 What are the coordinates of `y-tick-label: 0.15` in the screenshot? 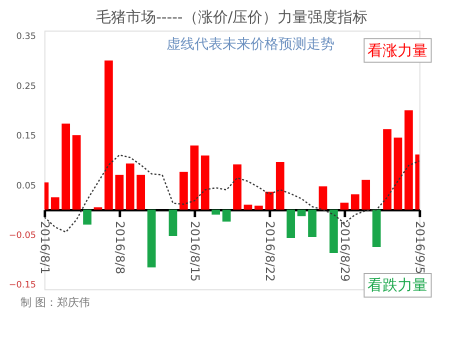 It's located at (26, 137).